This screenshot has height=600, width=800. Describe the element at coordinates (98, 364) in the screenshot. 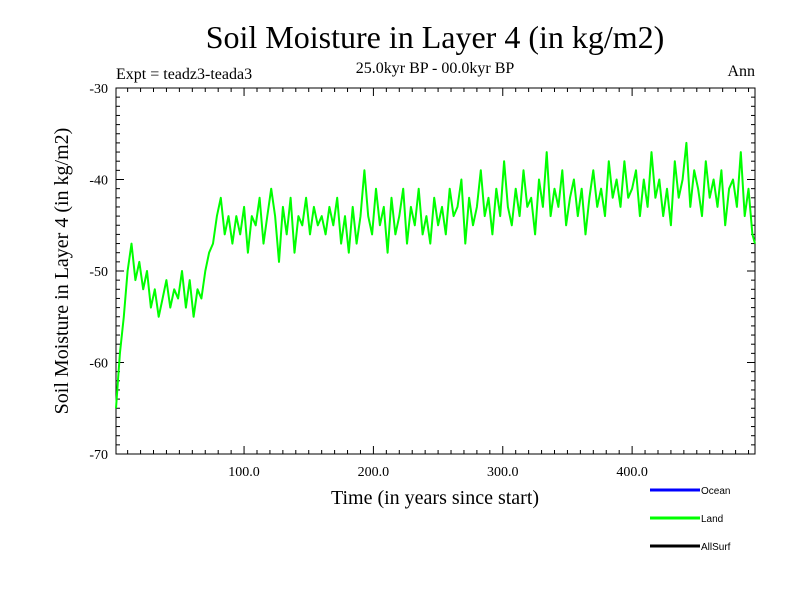

I see `y-tick-label: -60` at that location.